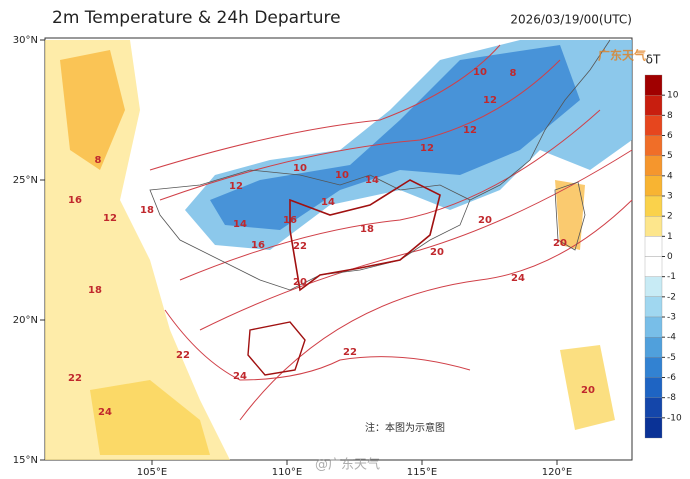 The image size is (690, 479). Describe the element at coordinates (25, 40) in the screenshot. I see `lat-tick-label: 30°N` at that location.